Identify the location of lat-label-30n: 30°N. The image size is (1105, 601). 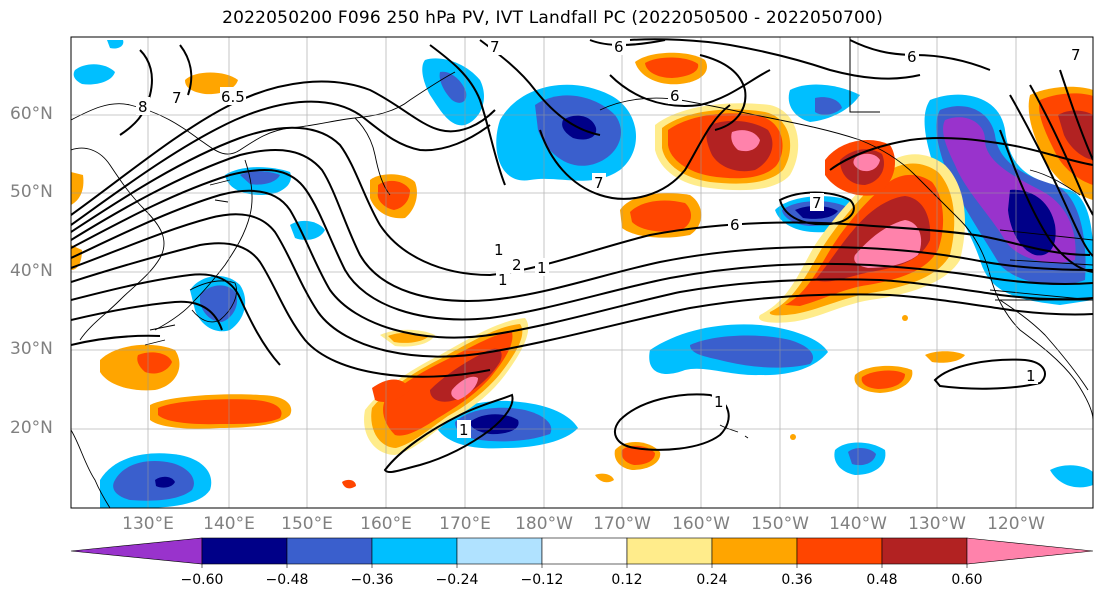
(31, 349).